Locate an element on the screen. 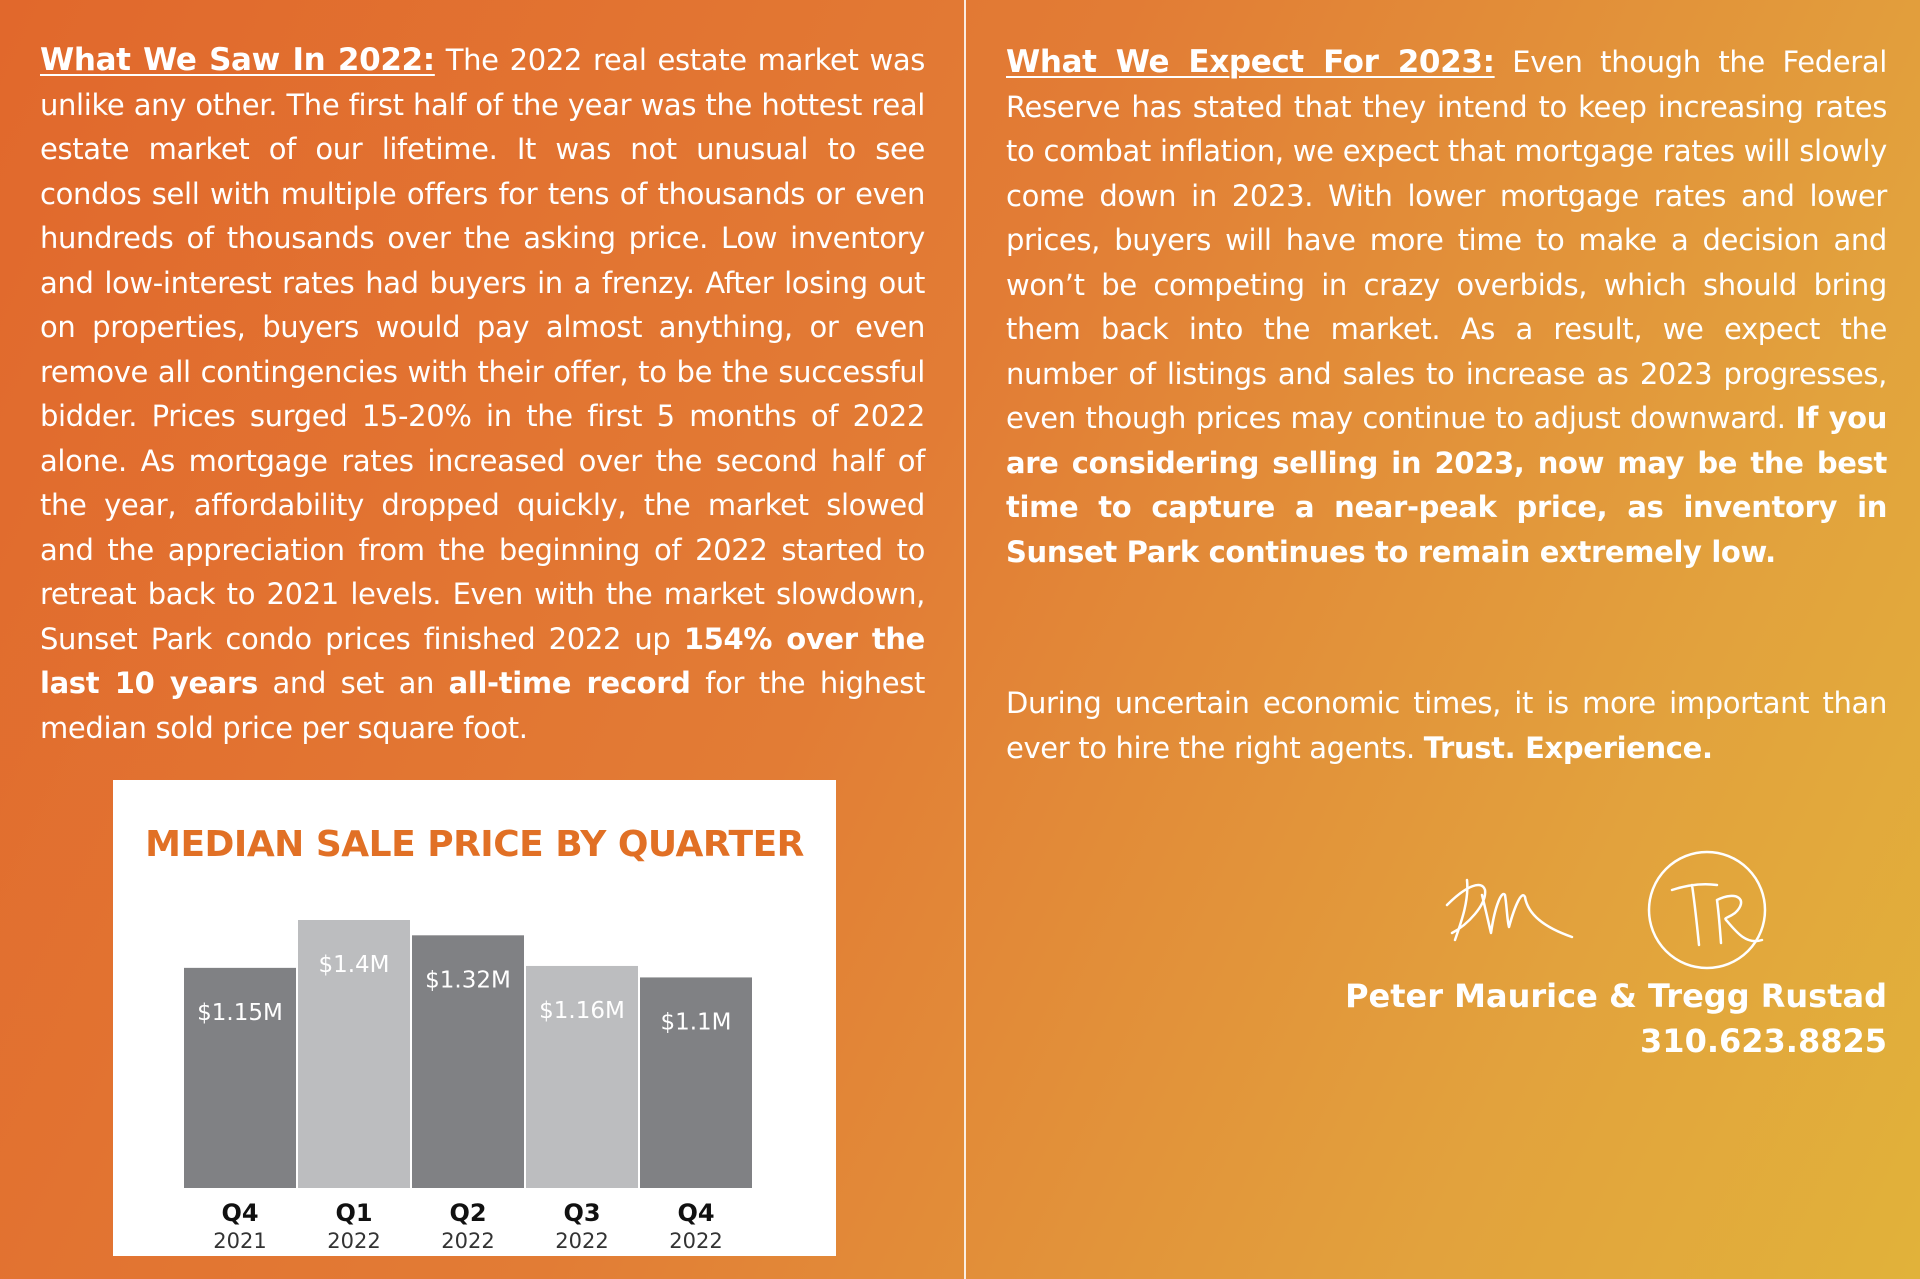  ten-year-growth-highlight: 154% over the last 10 years is located at coordinates (482, 661).